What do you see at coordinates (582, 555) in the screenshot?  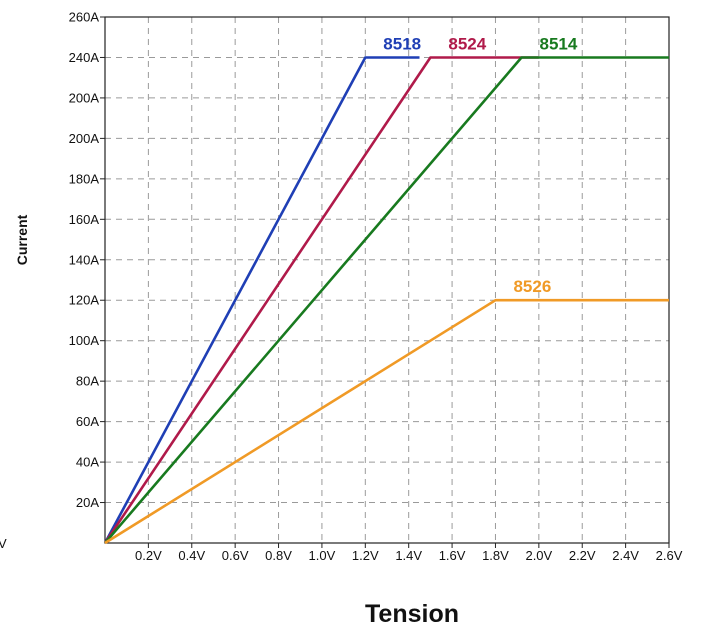 I see `x-tick-label-10: 2.2V` at bounding box center [582, 555].